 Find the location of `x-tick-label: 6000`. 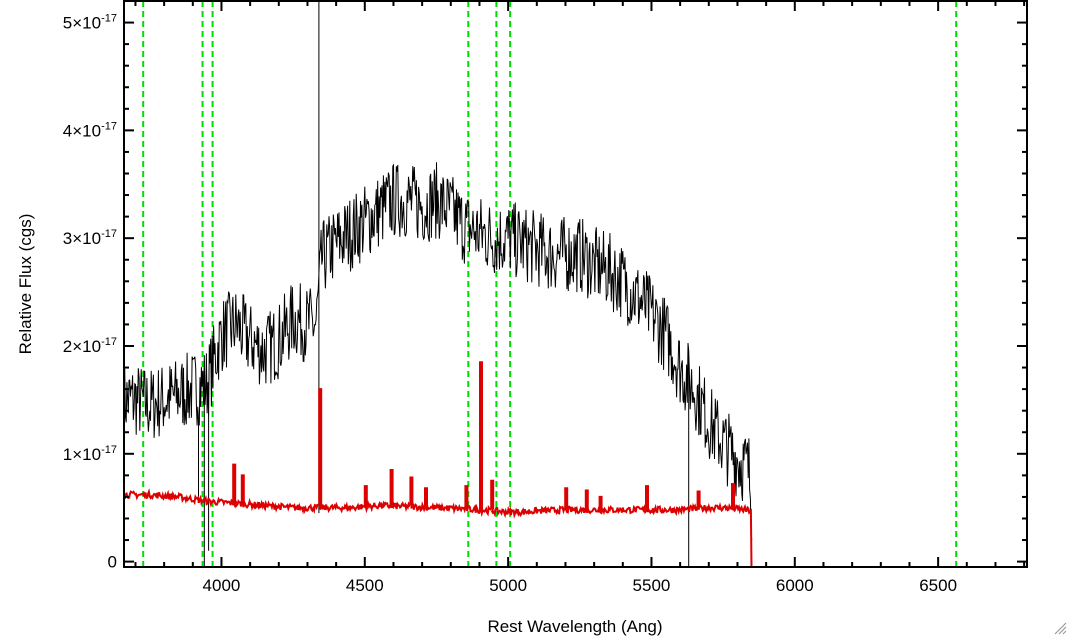

x-tick-label: 6000 is located at coordinates (795, 585).